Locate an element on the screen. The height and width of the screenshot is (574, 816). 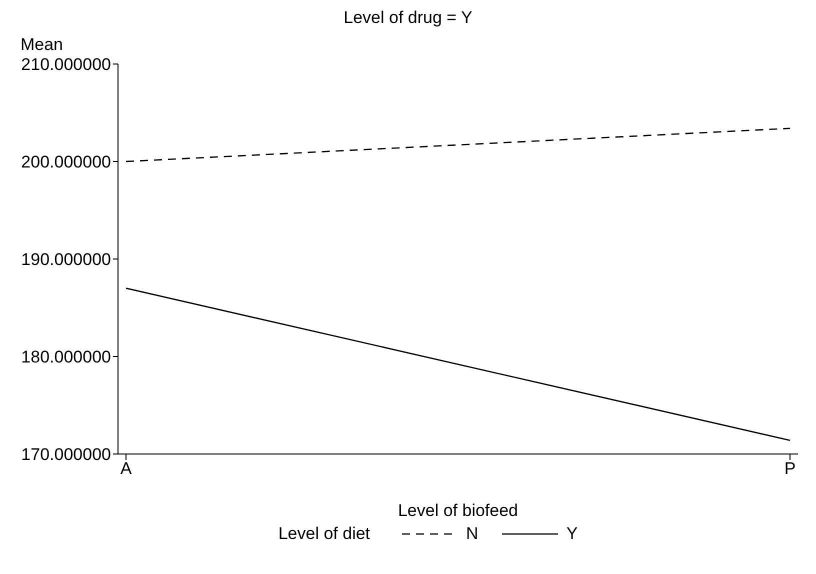
x-axis-title: Level of biofeed is located at coordinates (458, 510).